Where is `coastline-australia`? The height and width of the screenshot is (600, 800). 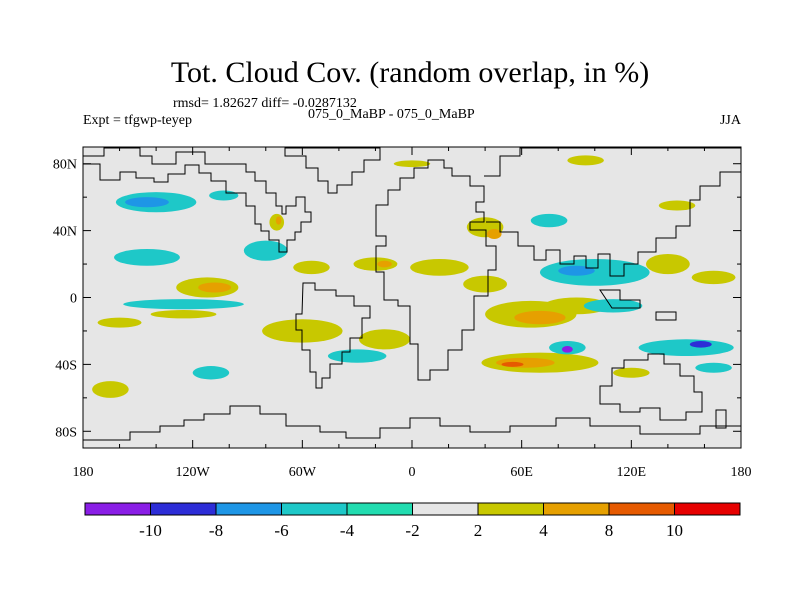 coastline-australia is located at coordinates (651, 387).